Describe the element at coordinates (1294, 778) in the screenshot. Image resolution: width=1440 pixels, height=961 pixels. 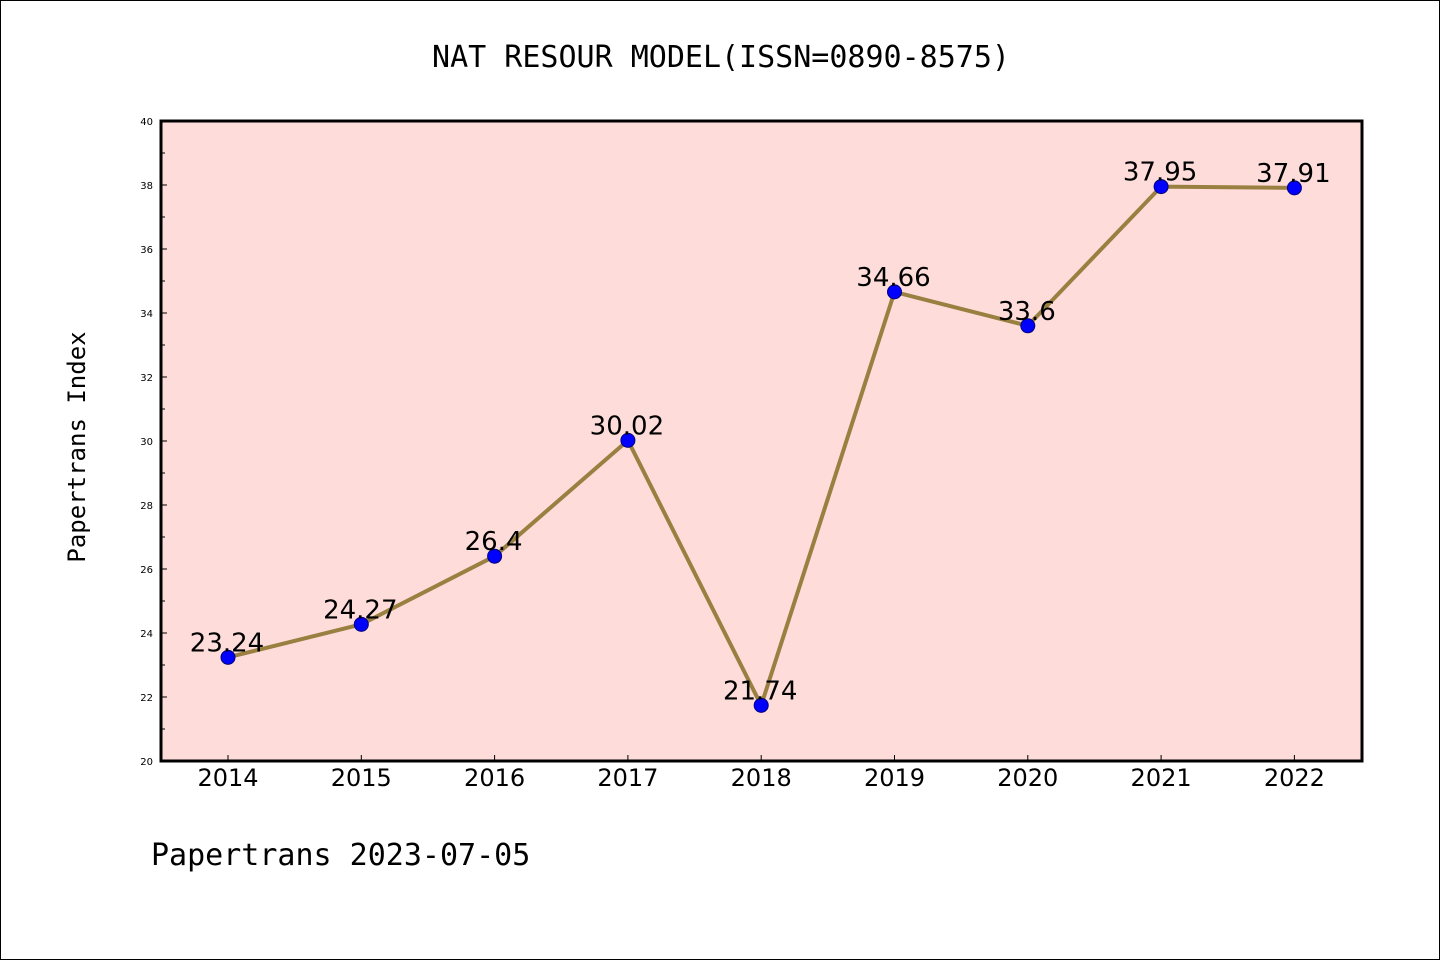
I see `x-tick-label: 2022` at that location.